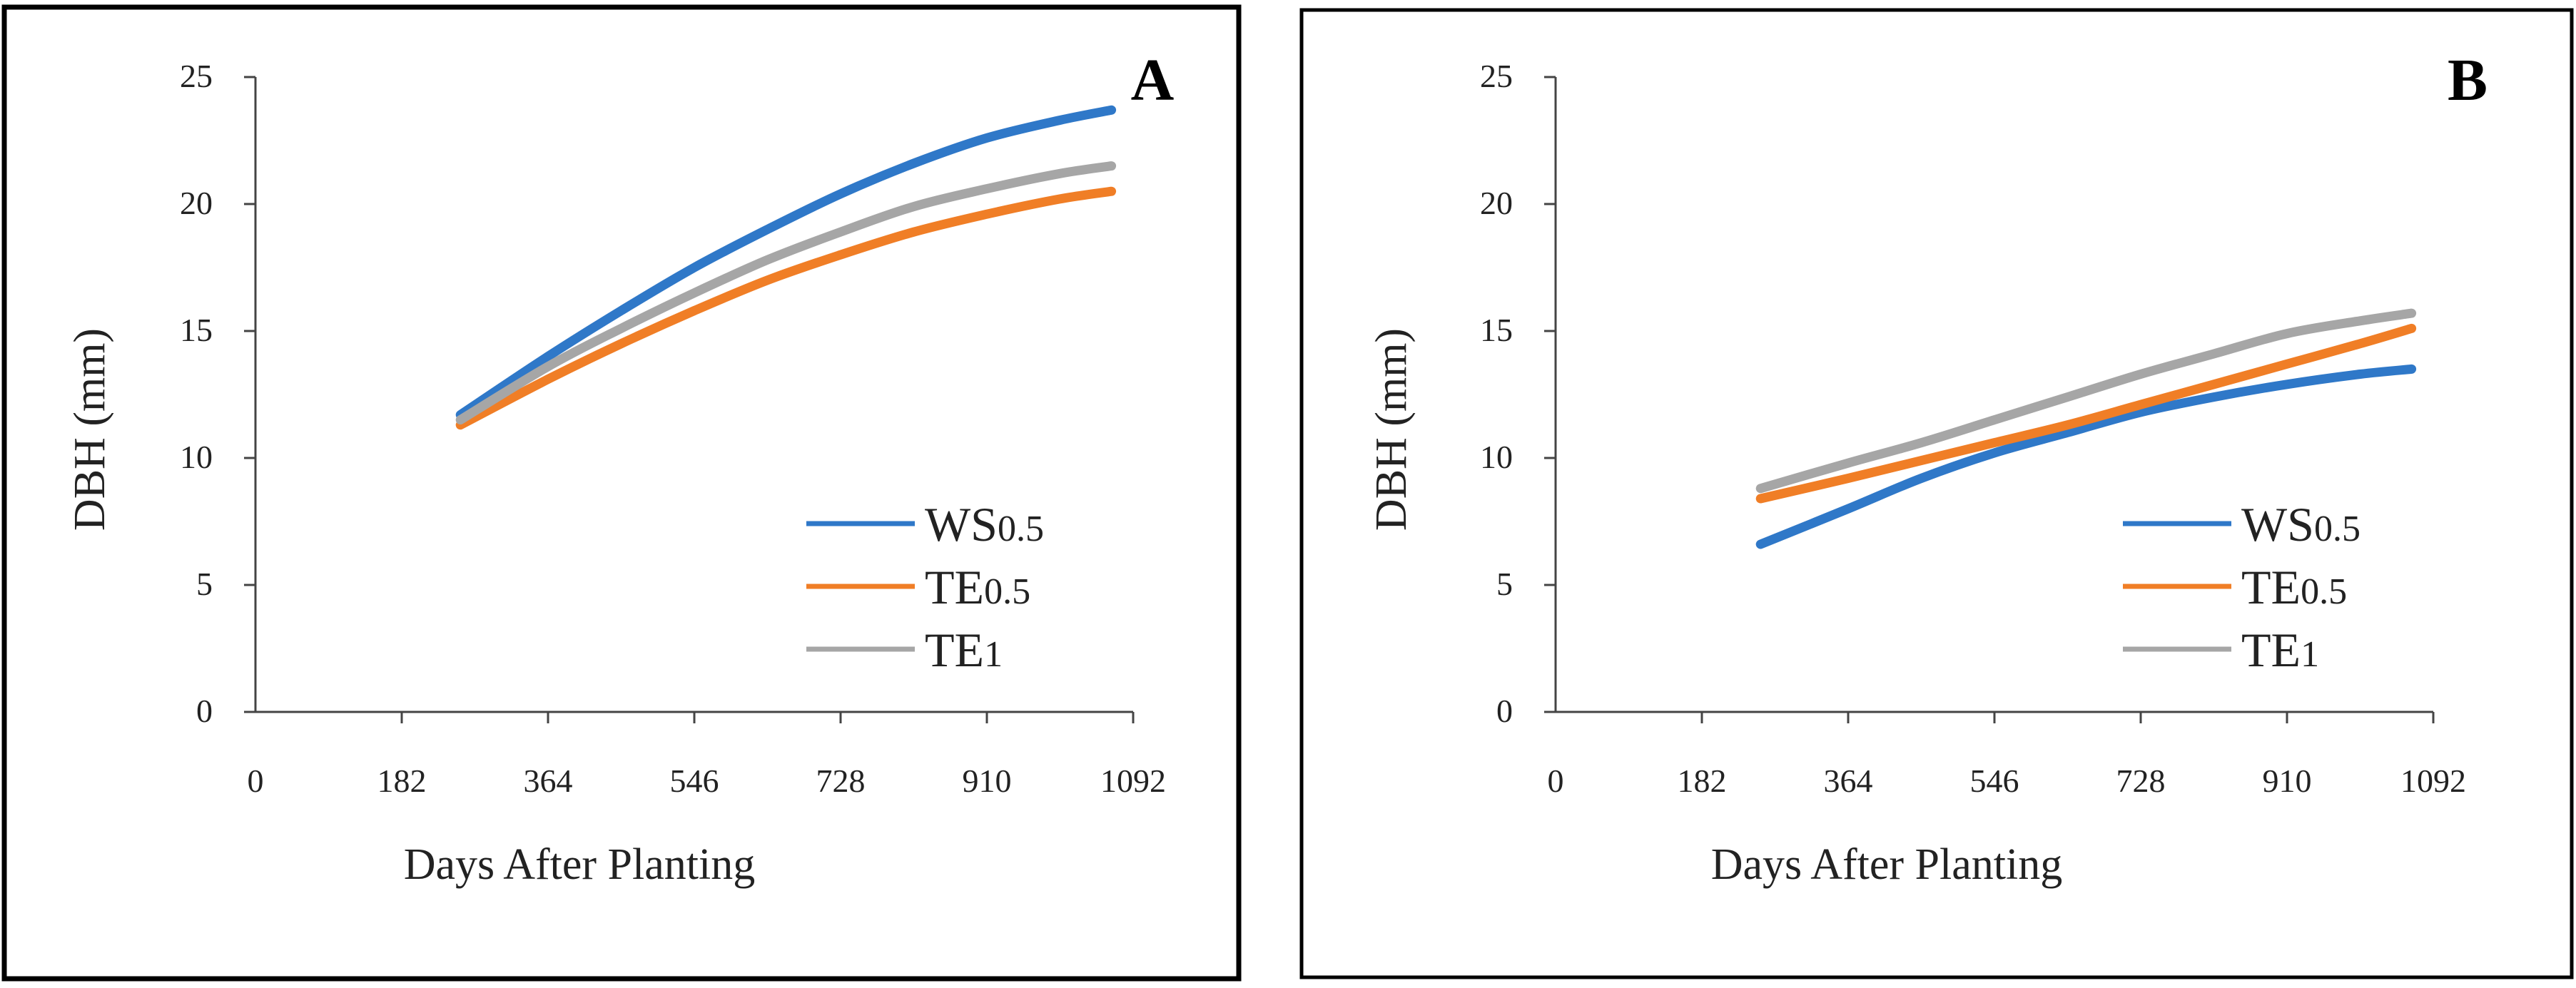  Describe the element at coordinates (1496, 393) in the screenshot. I see `panel-b-y-ticks: 0 5 10 15 20 25` at that location.